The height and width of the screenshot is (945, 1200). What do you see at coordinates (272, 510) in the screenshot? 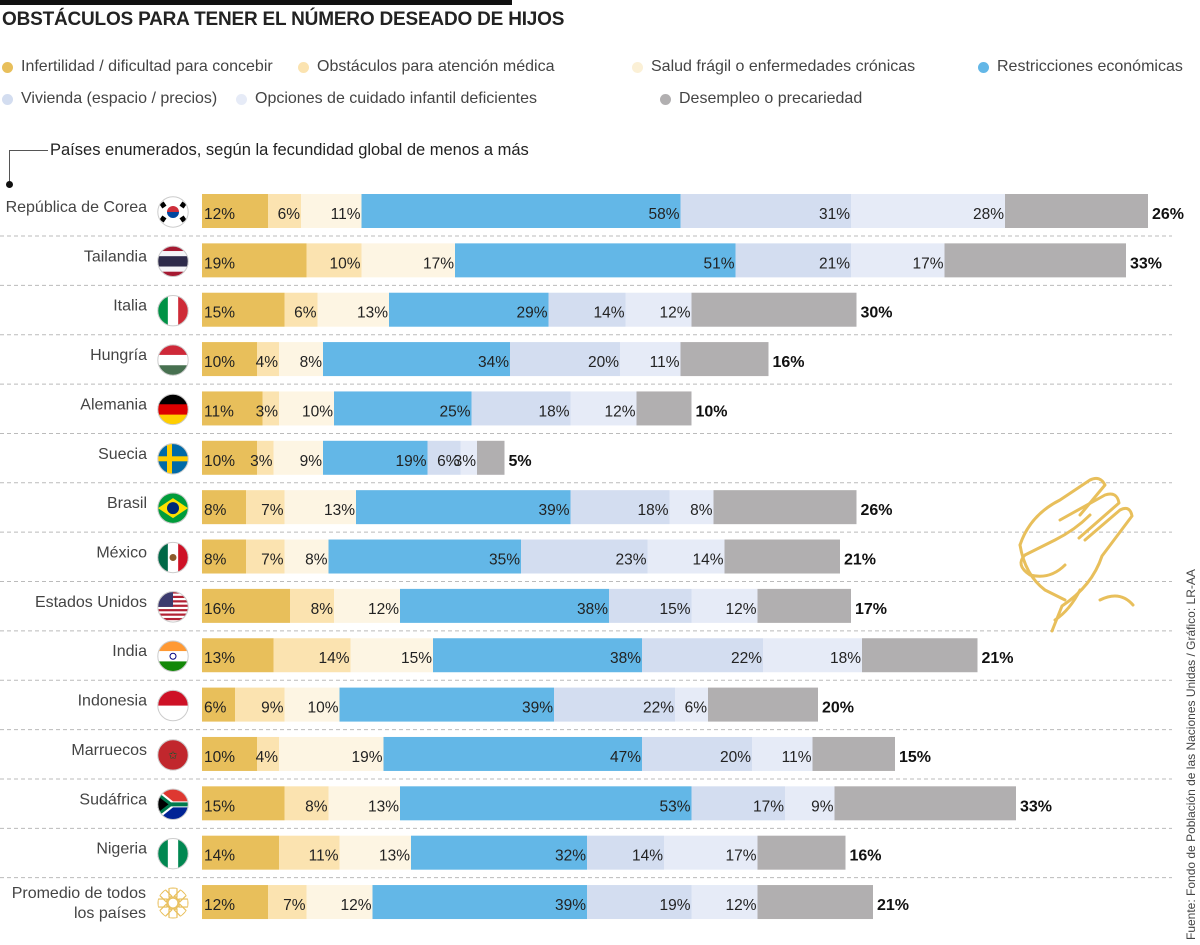
I see `data-label: 7%` at bounding box center [272, 510].